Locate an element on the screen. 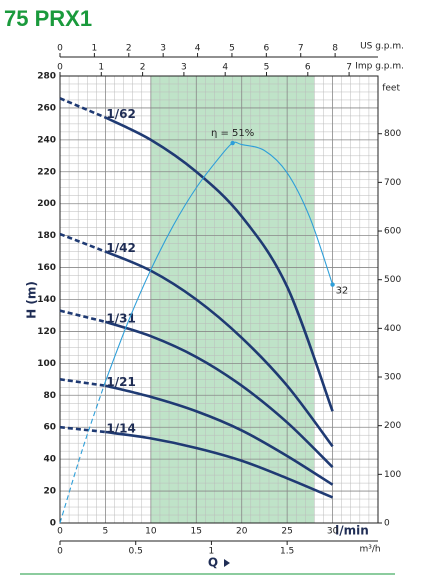  x2-axis-label: m³/h is located at coordinates (369, 550).